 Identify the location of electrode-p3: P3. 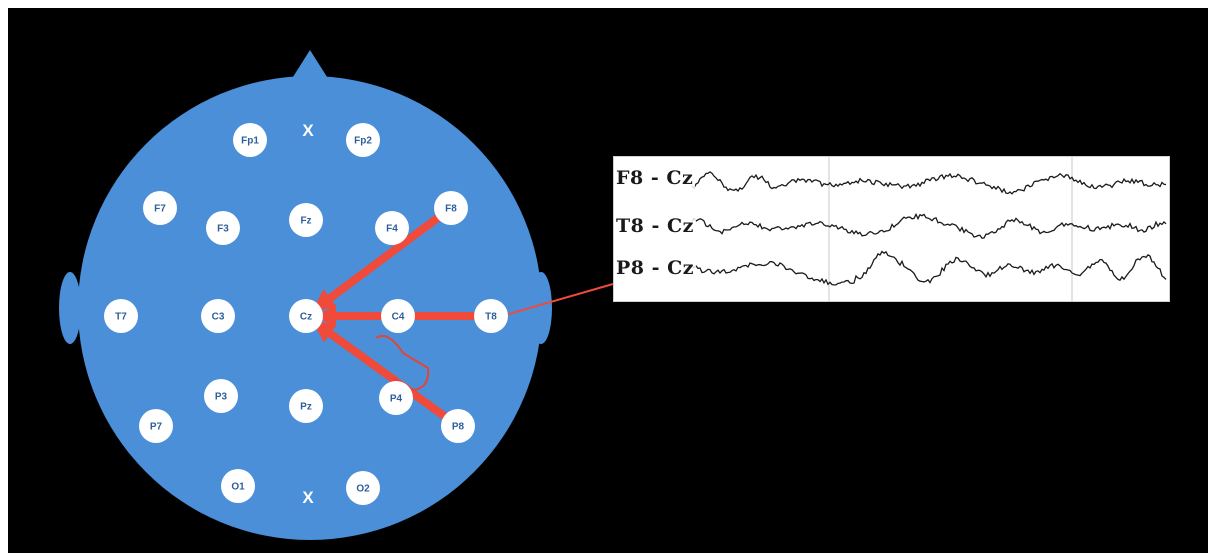
(221, 396).